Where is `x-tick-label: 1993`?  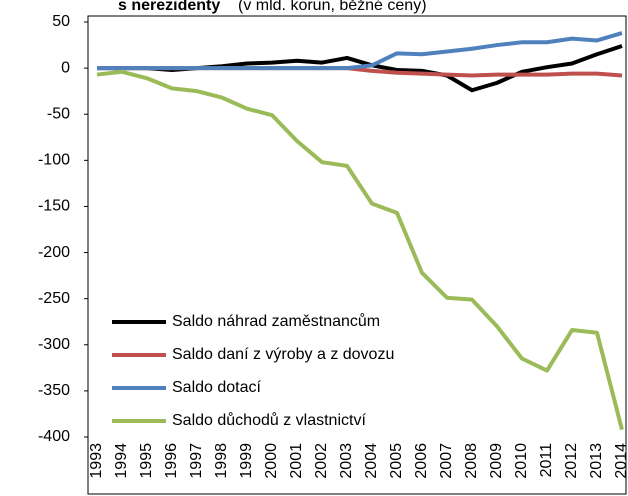
x-tick-label: 1993 is located at coordinates (96, 461).